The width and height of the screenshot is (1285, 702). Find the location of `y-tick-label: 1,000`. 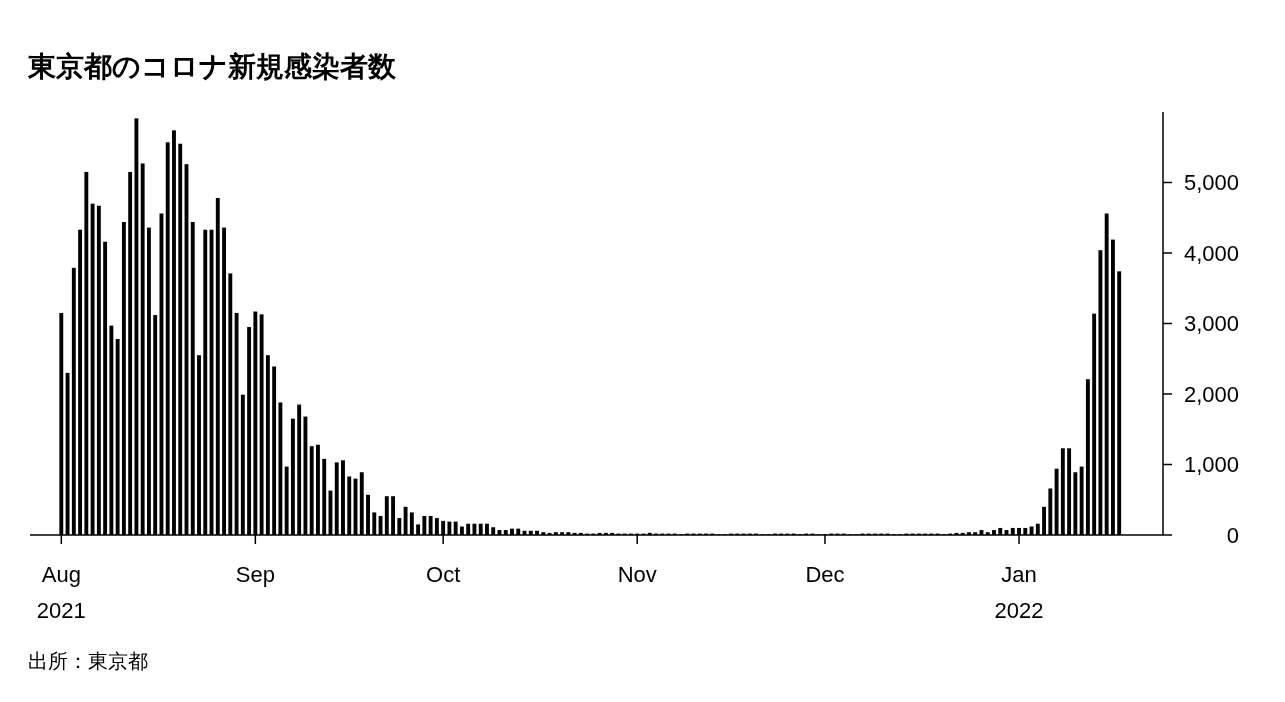

y-tick-label: 1,000 is located at coordinates (1211, 464).